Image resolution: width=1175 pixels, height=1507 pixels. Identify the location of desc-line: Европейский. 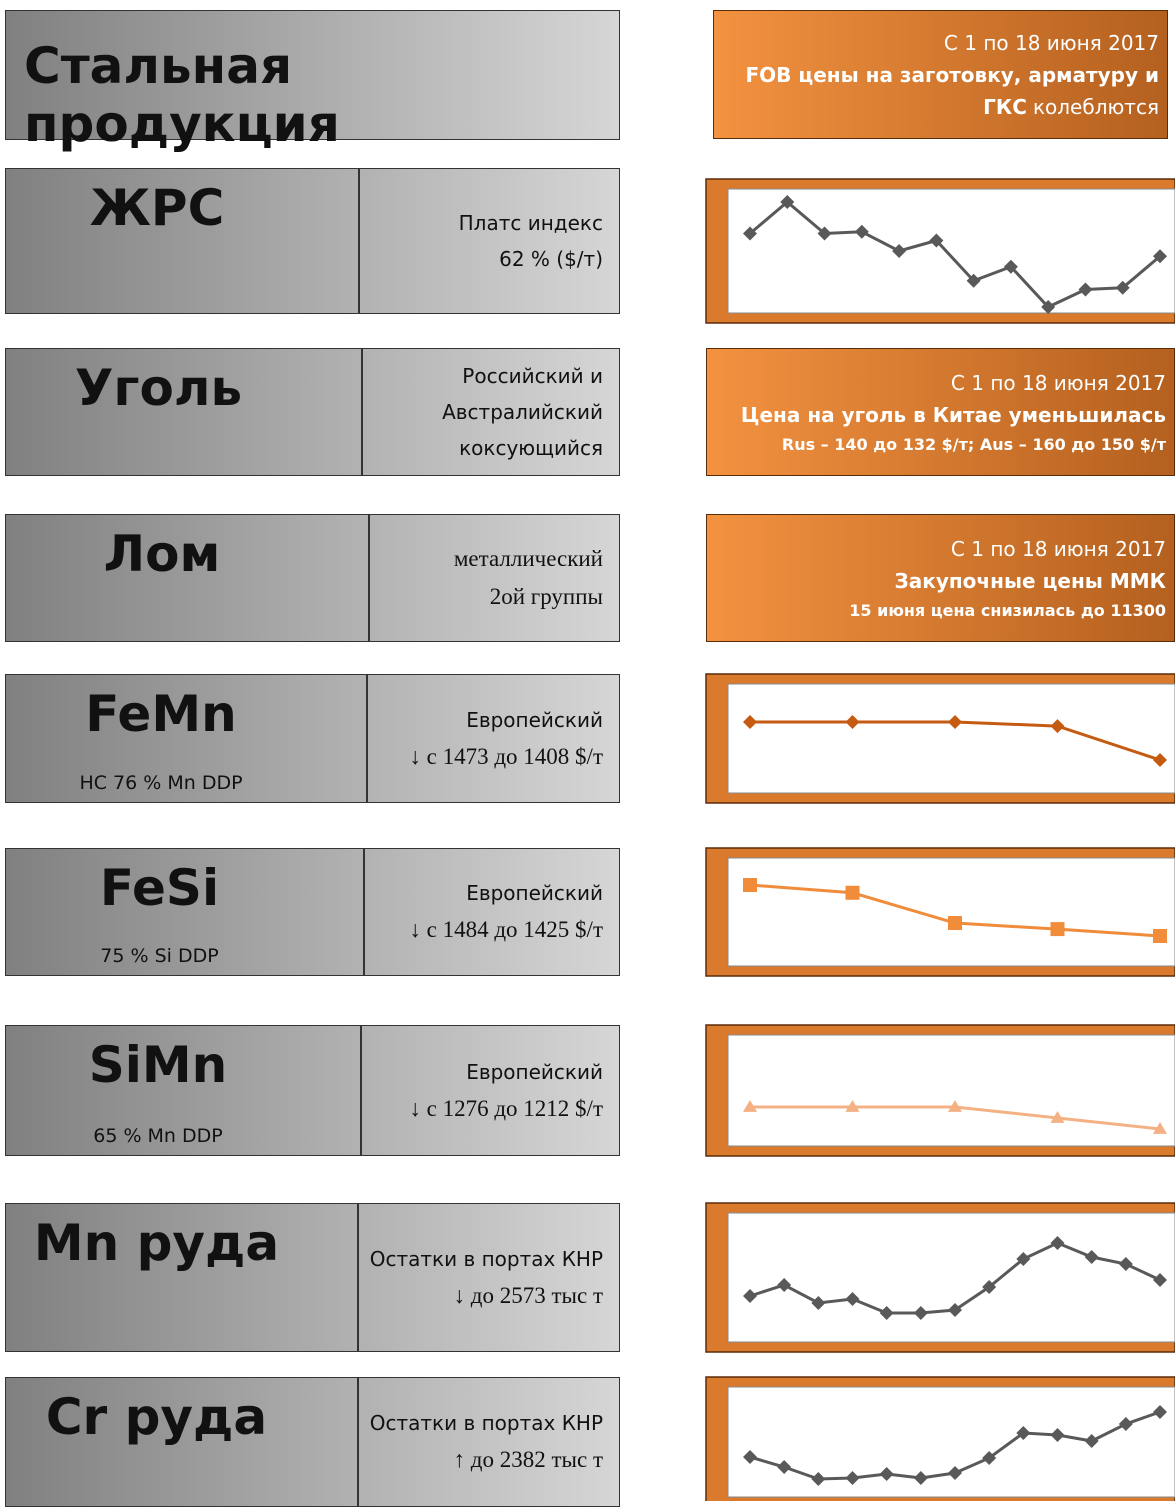
(534, 1071).